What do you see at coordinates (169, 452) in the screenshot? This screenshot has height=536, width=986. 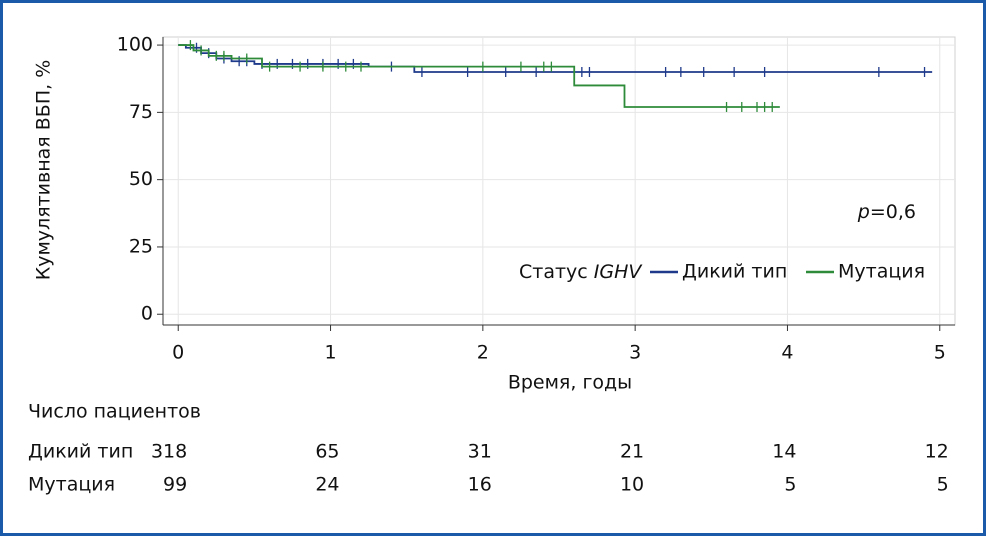 I see `risk-count: 318` at bounding box center [169, 452].